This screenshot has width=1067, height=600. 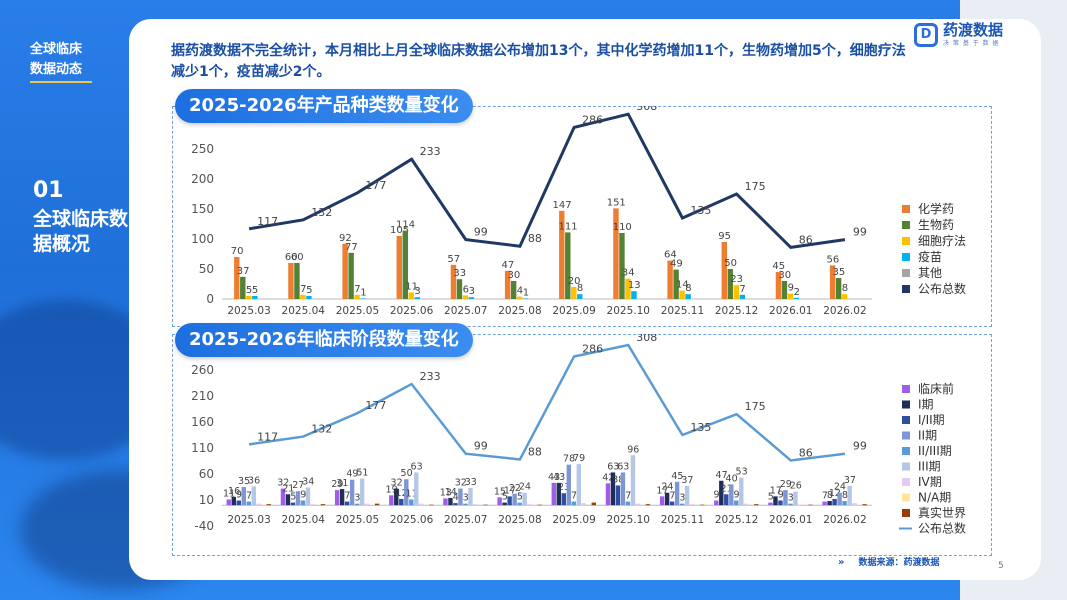 What do you see at coordinates (676, 264) in the screenshot?
I see `bar-data-label: 49` at bounding box center [676, 264].